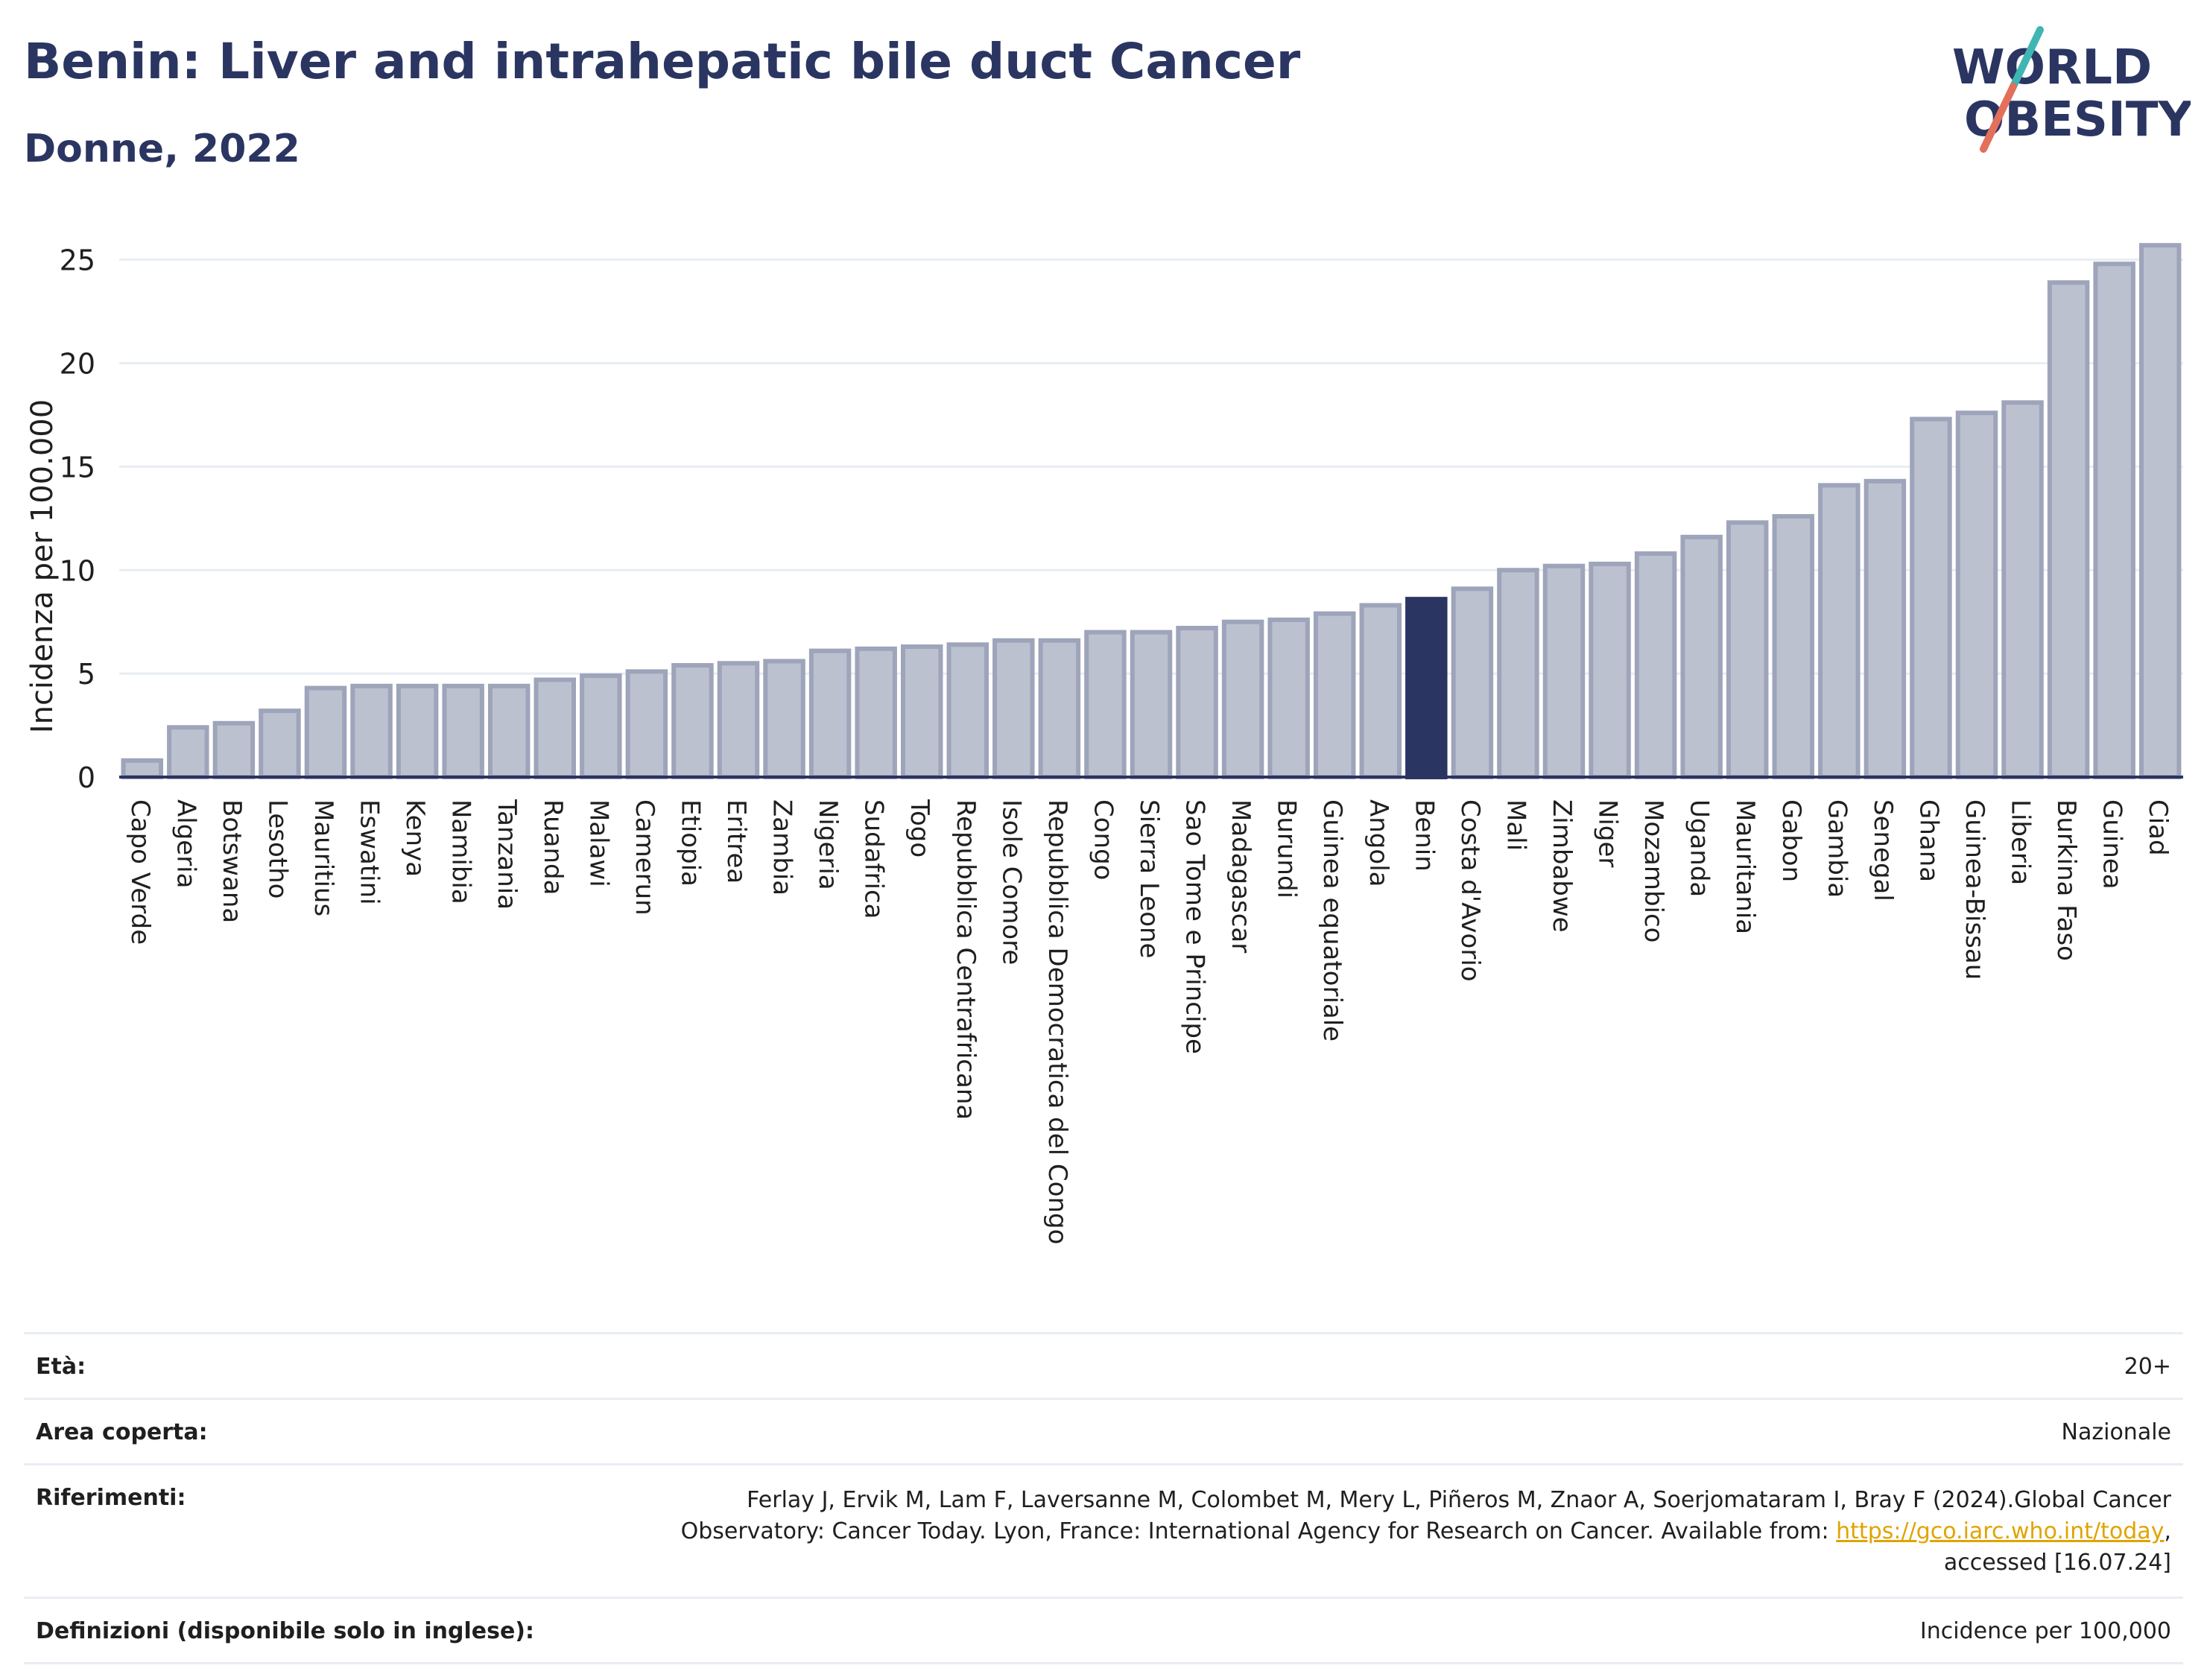  Describe the element at coordinates (77, 570) in the screenshot. I see `y-tick-label: 10` at that location.